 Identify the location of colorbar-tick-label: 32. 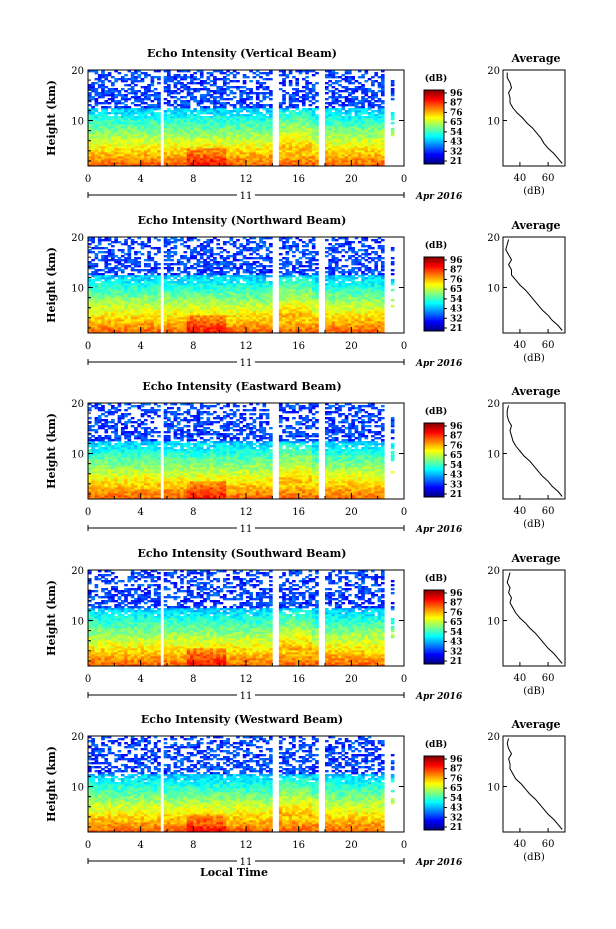
(456, 152).